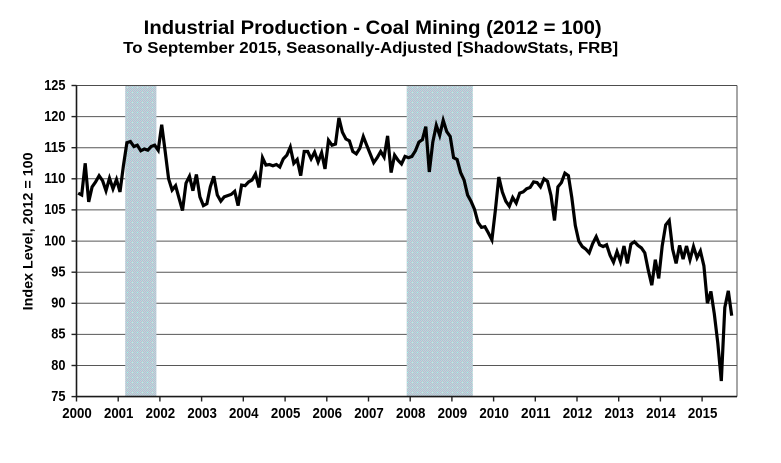  I want to click on svg-text: 75, so click(58, 396).